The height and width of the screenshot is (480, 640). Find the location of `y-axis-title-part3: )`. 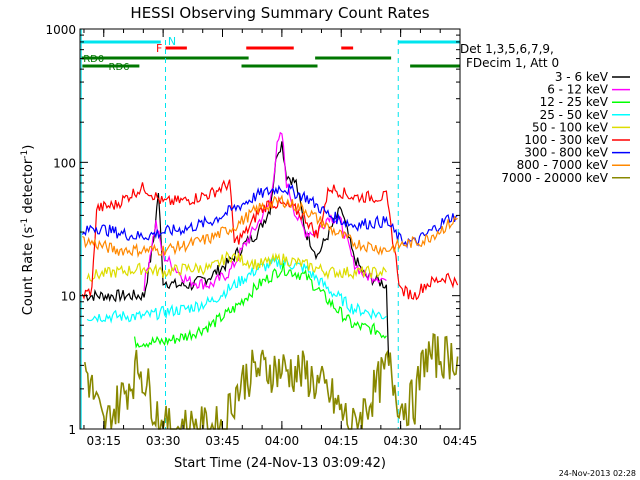

y-axis-title-part3: ) is located at coordinates (28, 147).